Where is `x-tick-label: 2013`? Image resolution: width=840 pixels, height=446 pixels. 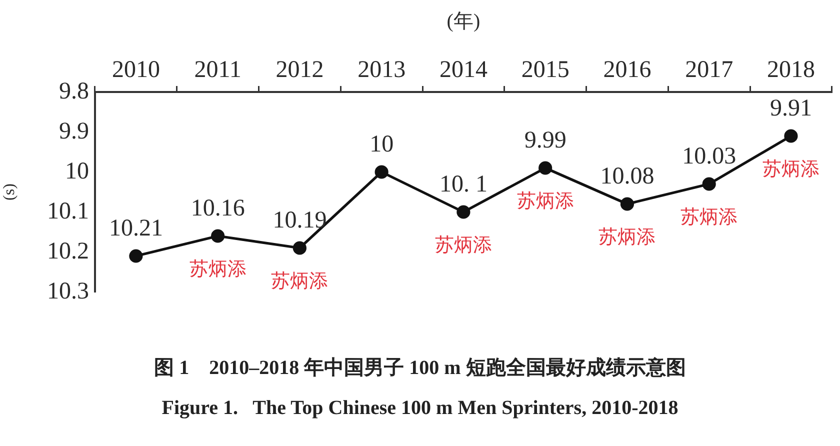
x-tick-label: 2013 is located at coordinates (382, 69).